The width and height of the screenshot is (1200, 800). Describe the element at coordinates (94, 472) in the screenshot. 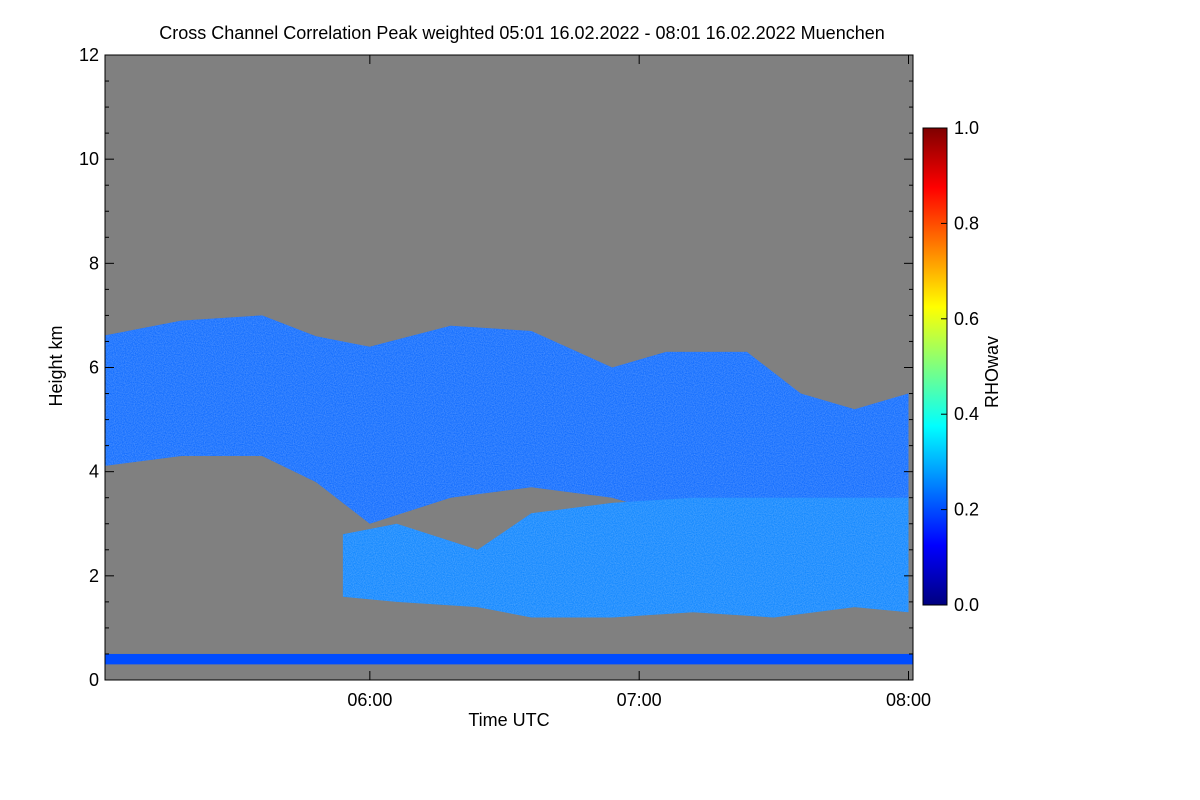

I see `y-tick-label: 4` at that location.